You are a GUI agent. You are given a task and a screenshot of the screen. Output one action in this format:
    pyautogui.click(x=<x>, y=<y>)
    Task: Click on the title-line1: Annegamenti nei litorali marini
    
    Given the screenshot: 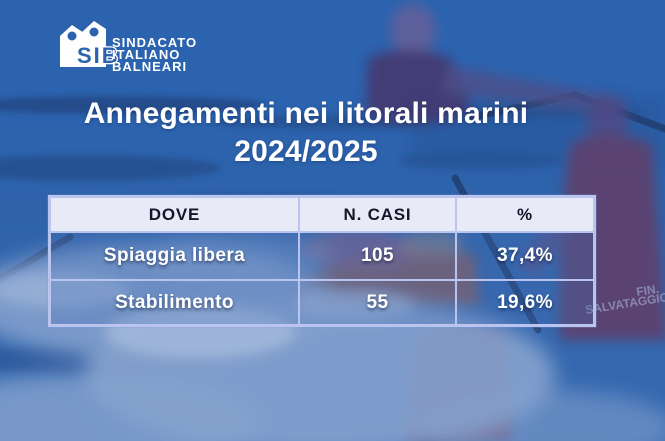 What is the action you would take?
    pyautogui.click(x=306, y=113)
    